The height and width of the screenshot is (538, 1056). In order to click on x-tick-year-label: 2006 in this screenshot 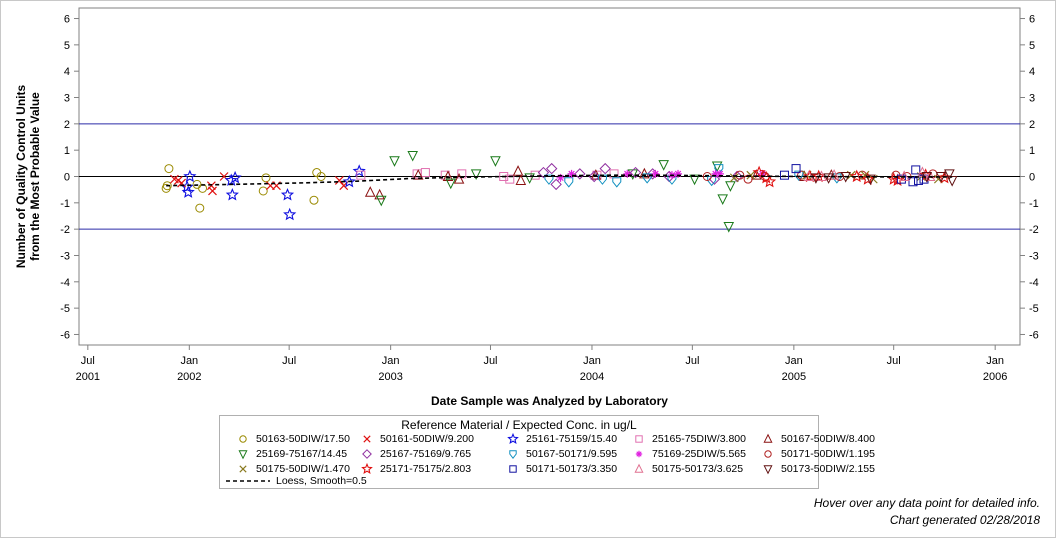, I will do `click(995, 377)`.